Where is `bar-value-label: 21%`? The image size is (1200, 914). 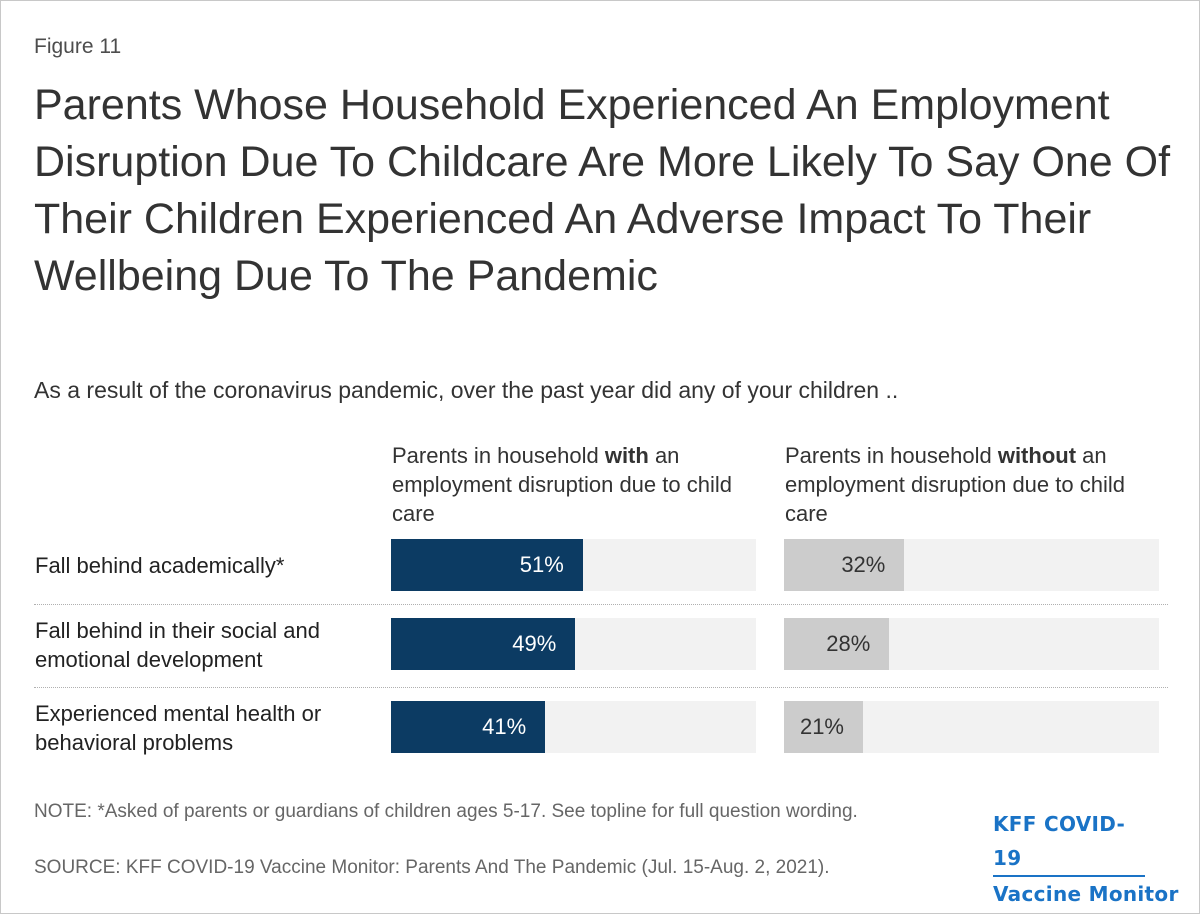 bar-value-label: 21% is located at coordinates (821, 726).